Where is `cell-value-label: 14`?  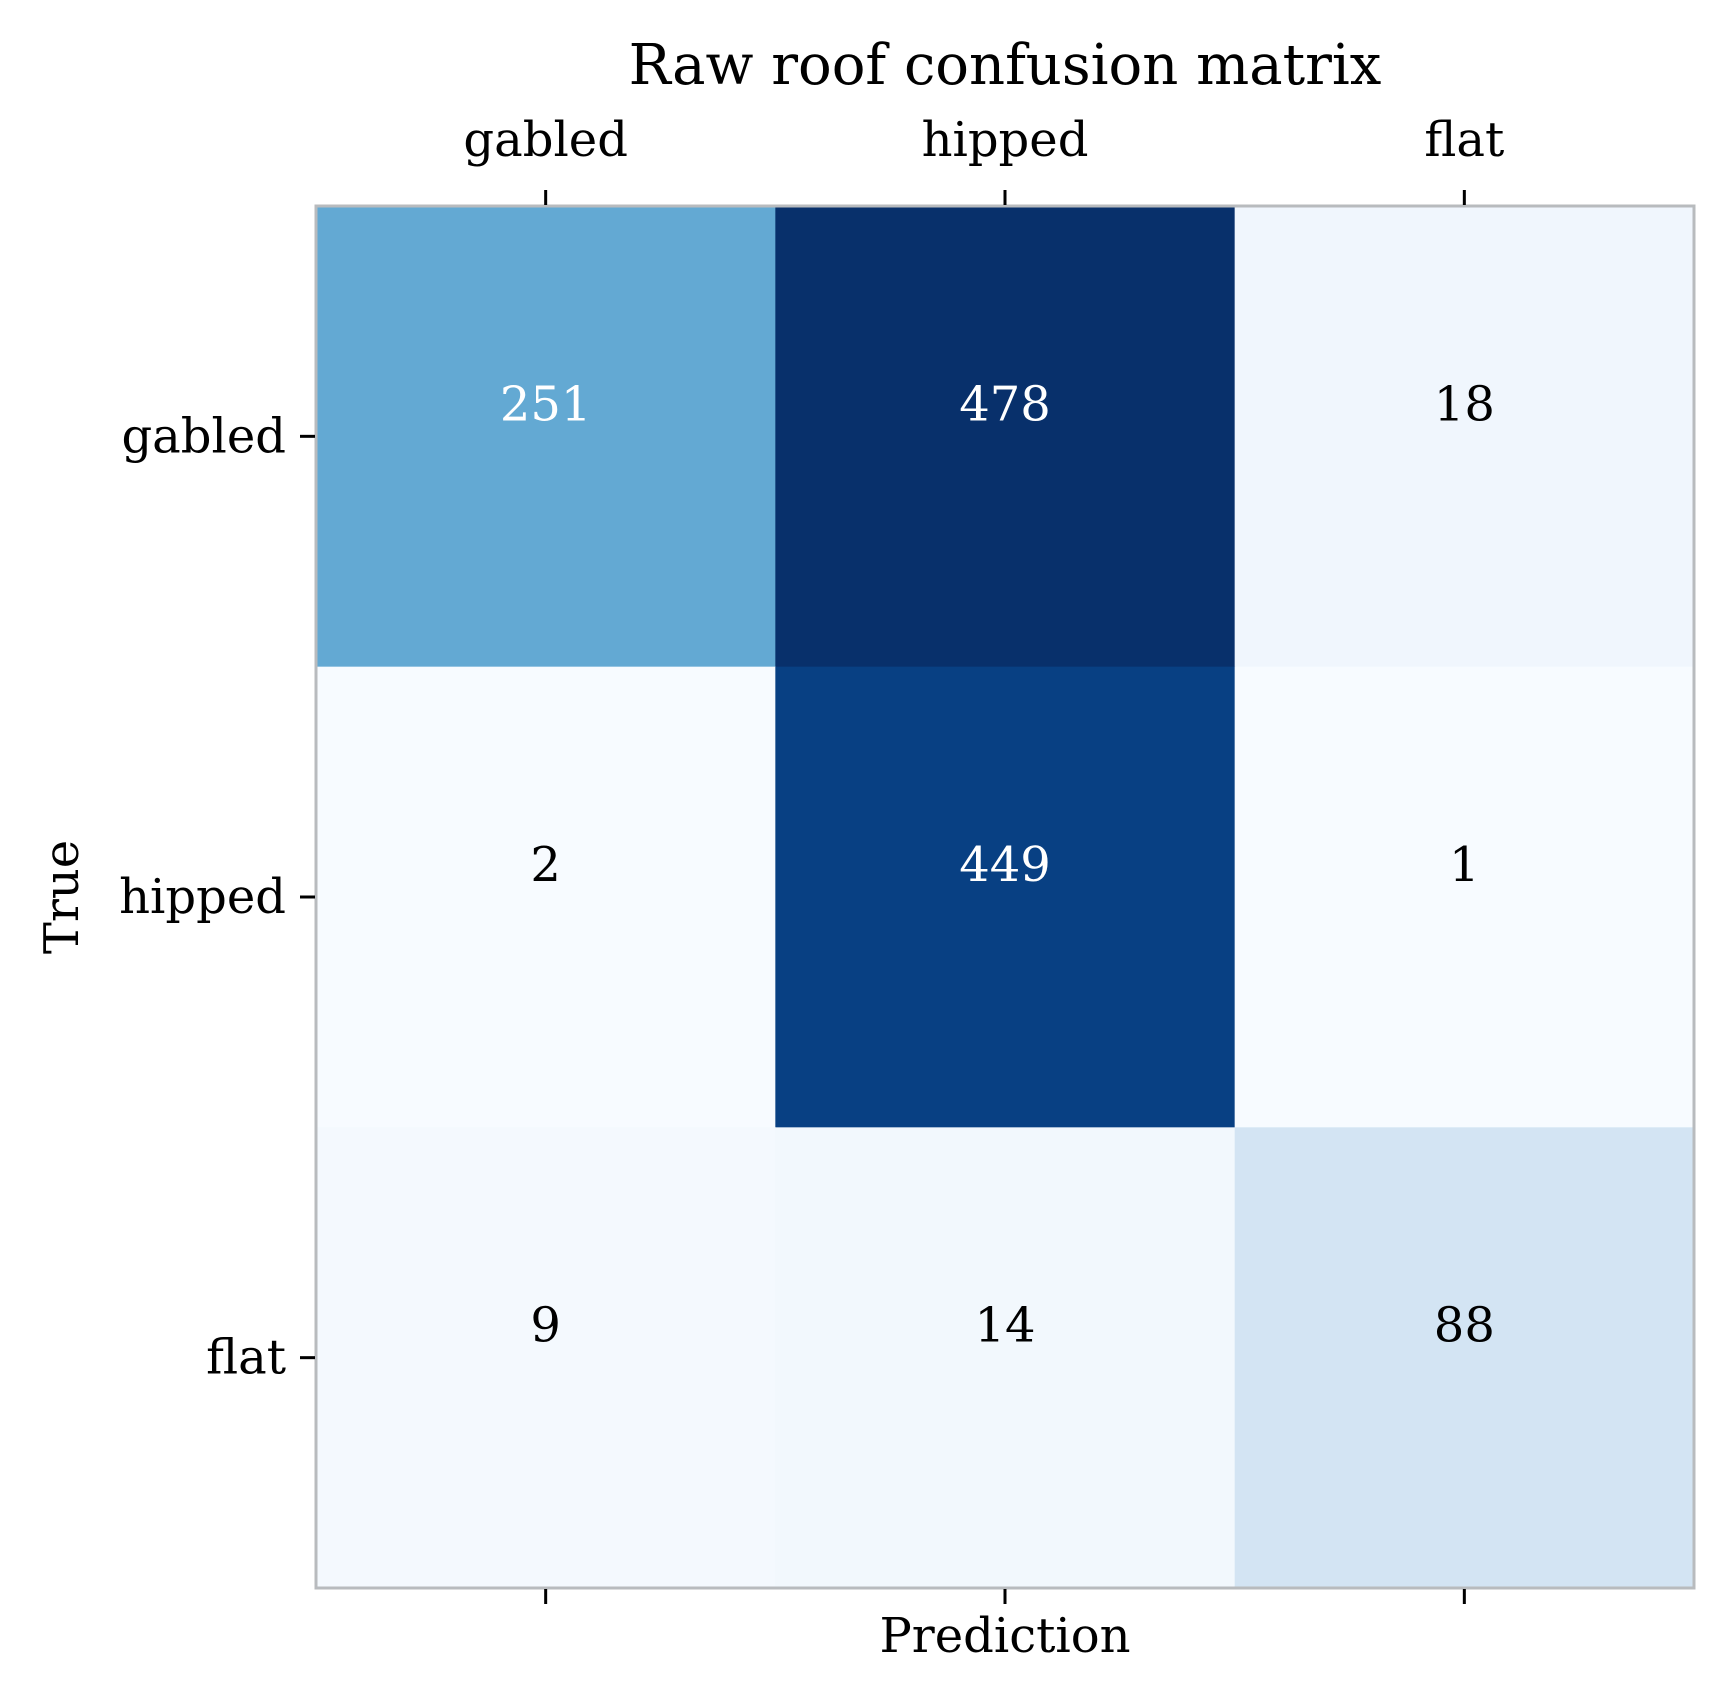
cell-value-label: 14 is located at coordinates (1004, 1326).